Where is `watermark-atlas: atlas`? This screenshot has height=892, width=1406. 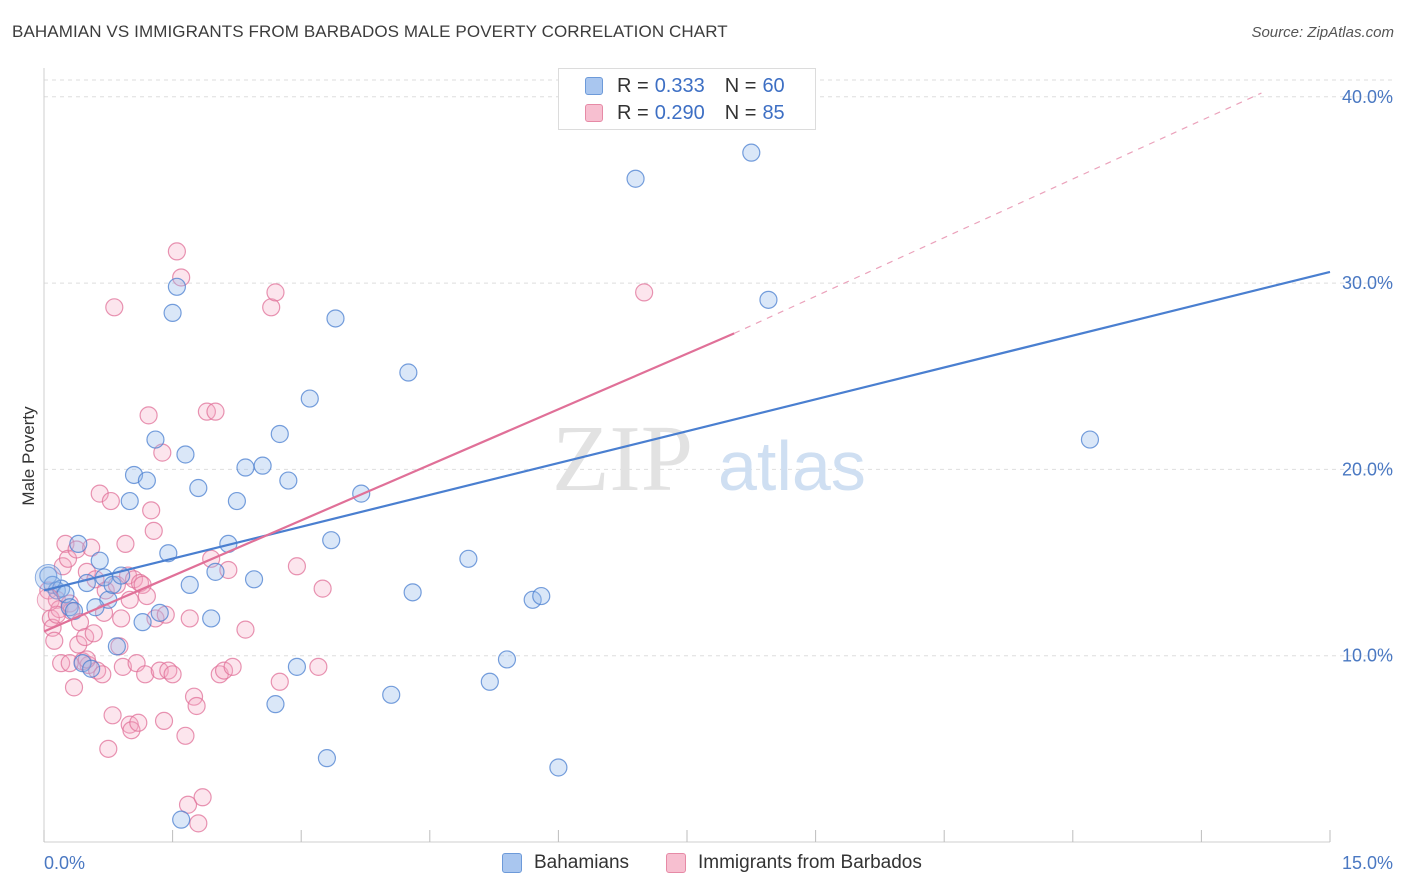
watermark-atlas: atlas is located at coordinates (792, 466).